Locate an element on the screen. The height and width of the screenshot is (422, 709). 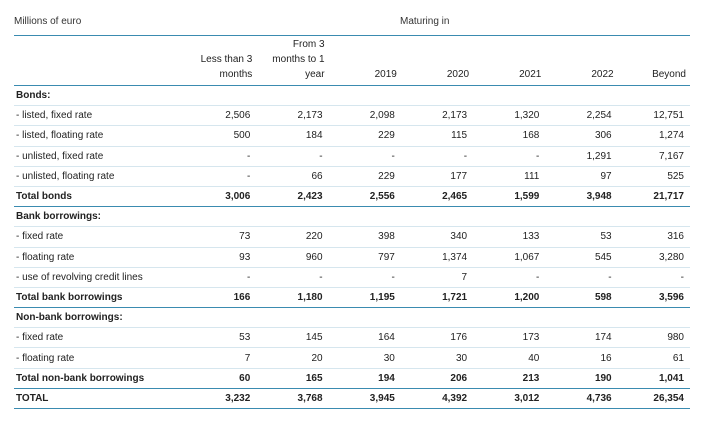
row-label: Total bank borrowings is located at coordinates (99, 298).